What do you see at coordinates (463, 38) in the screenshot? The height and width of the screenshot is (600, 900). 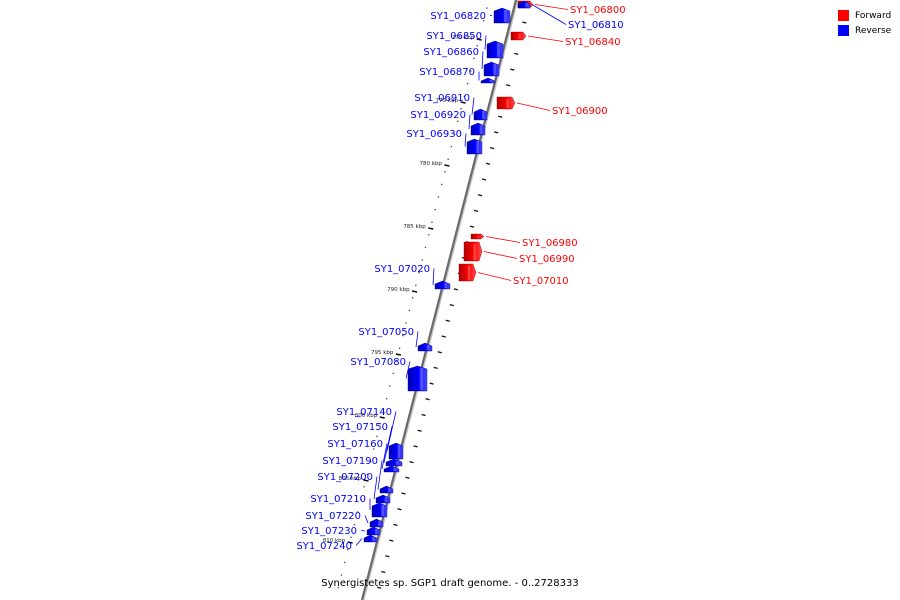 I see `scale-tick-label: 770 kbp` at bounding box center [463, 38].